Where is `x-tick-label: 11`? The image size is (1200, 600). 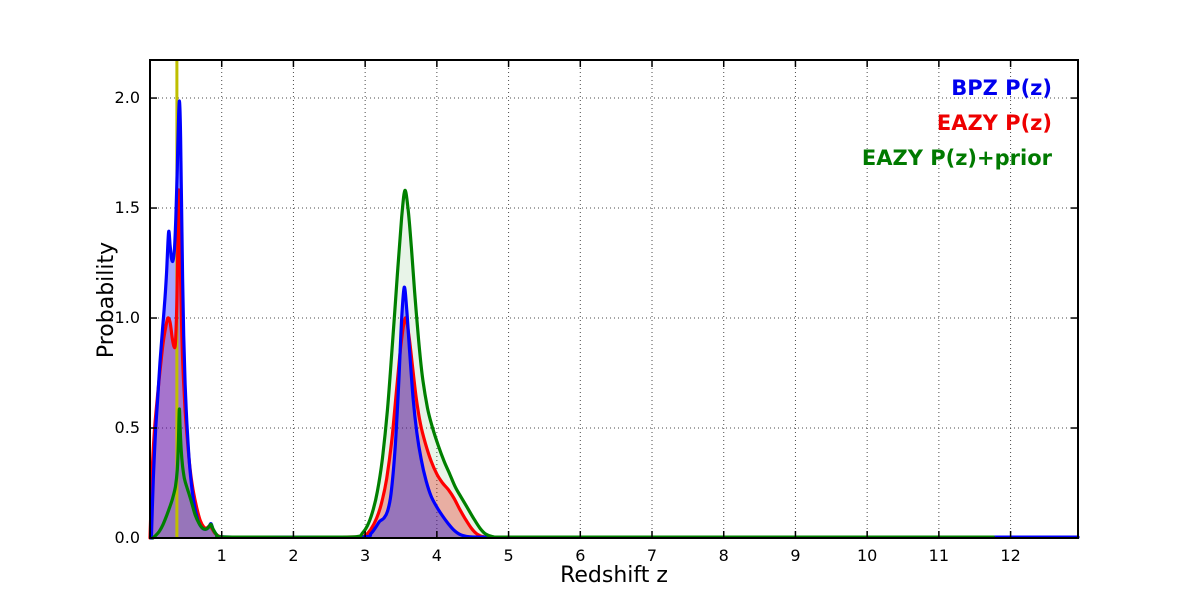 x-tick-label: 11 is located at coordinates (939, 555).